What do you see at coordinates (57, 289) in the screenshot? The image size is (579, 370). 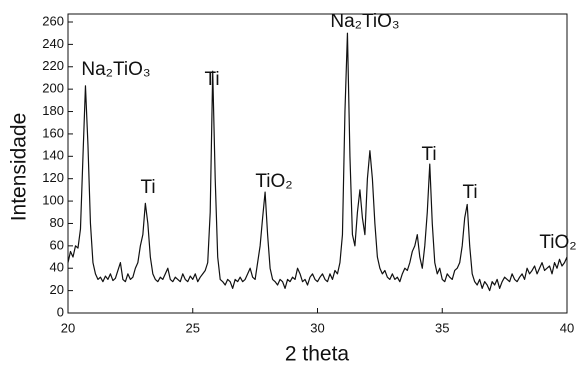 I see `y-tick-label: 20` at bounding box center [57, 289].